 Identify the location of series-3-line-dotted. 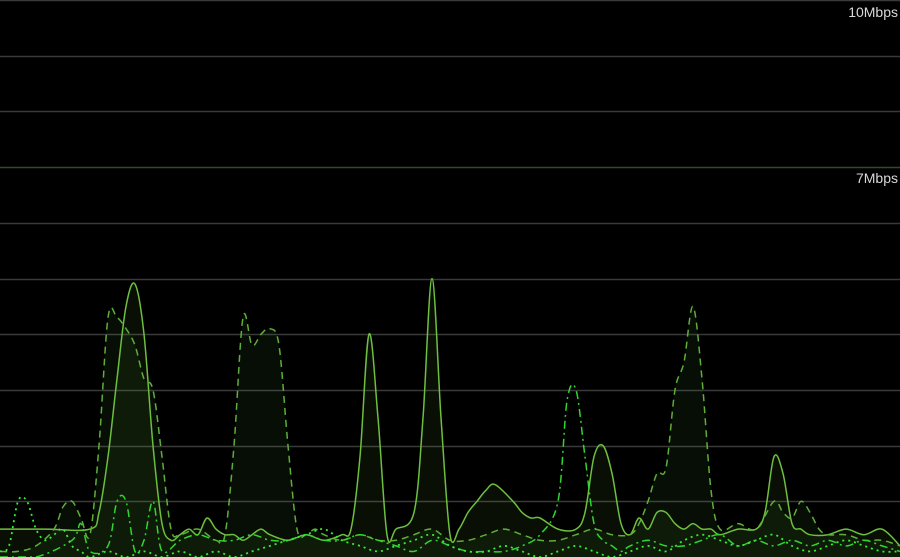
(450, 526).